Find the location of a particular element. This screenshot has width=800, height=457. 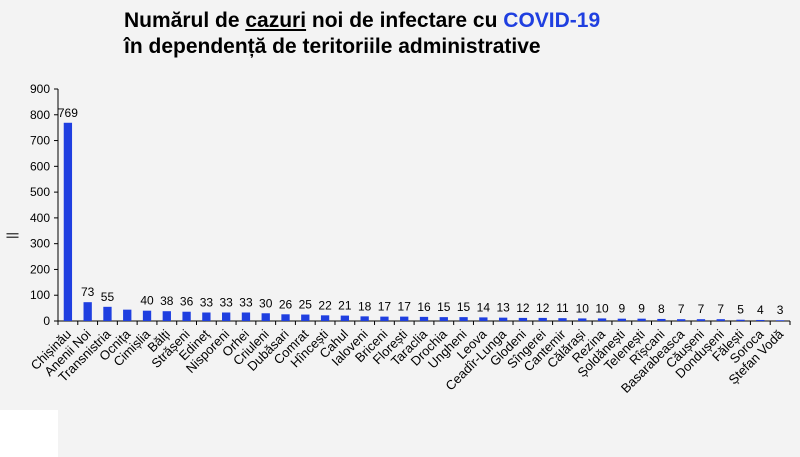

data-label: 13 is located at coordinates (503, 308).